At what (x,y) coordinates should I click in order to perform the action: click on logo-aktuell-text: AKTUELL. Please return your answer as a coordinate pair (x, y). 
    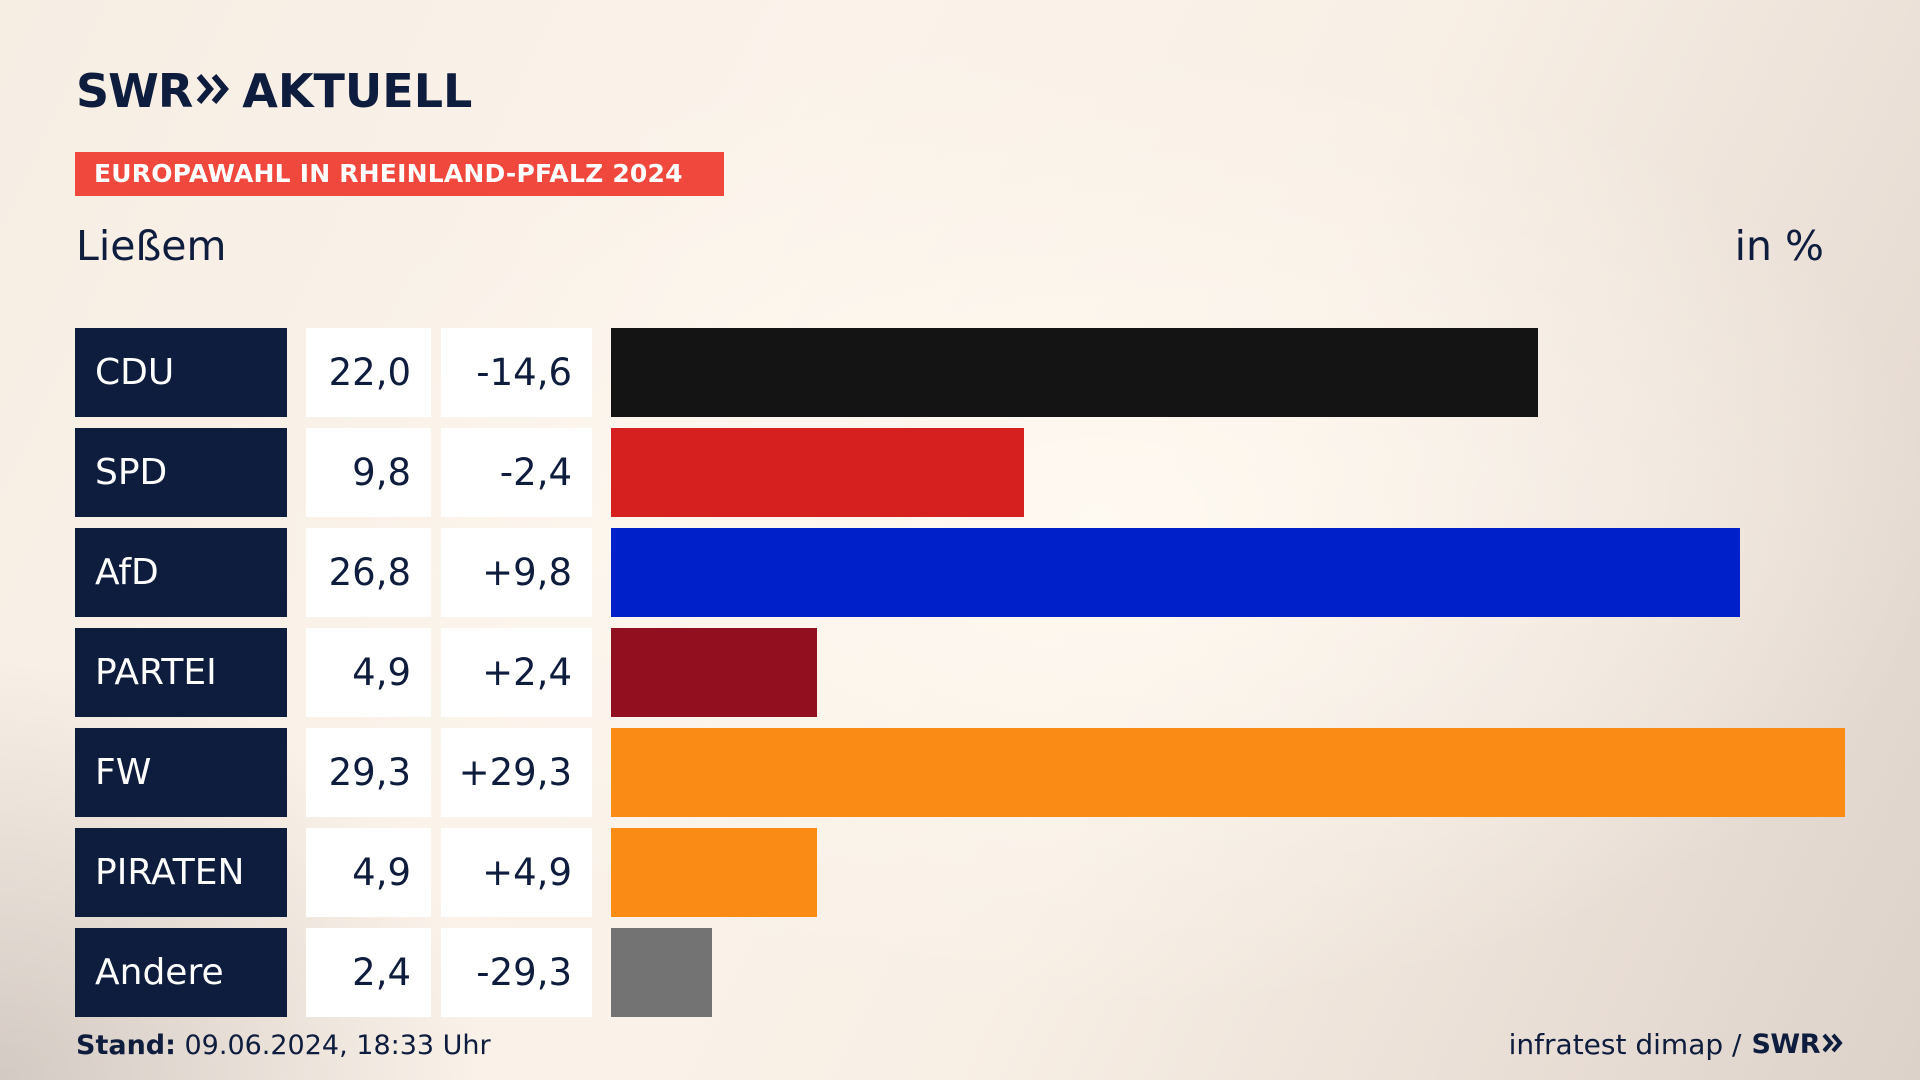
    Looking at the image, I should click on (357, 91).